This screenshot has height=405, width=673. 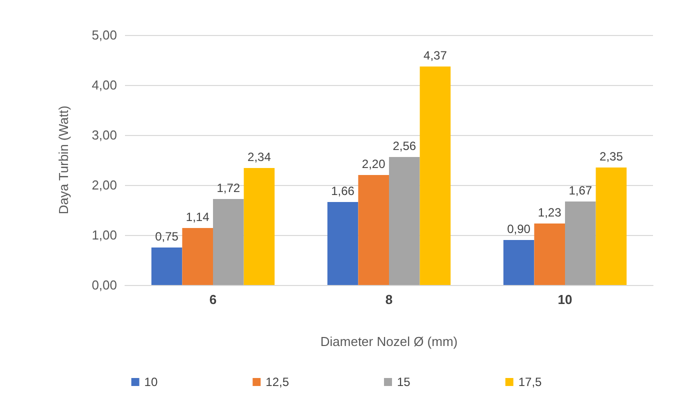 I want to click on data-label: 2,56, so click(x=404, y=146).